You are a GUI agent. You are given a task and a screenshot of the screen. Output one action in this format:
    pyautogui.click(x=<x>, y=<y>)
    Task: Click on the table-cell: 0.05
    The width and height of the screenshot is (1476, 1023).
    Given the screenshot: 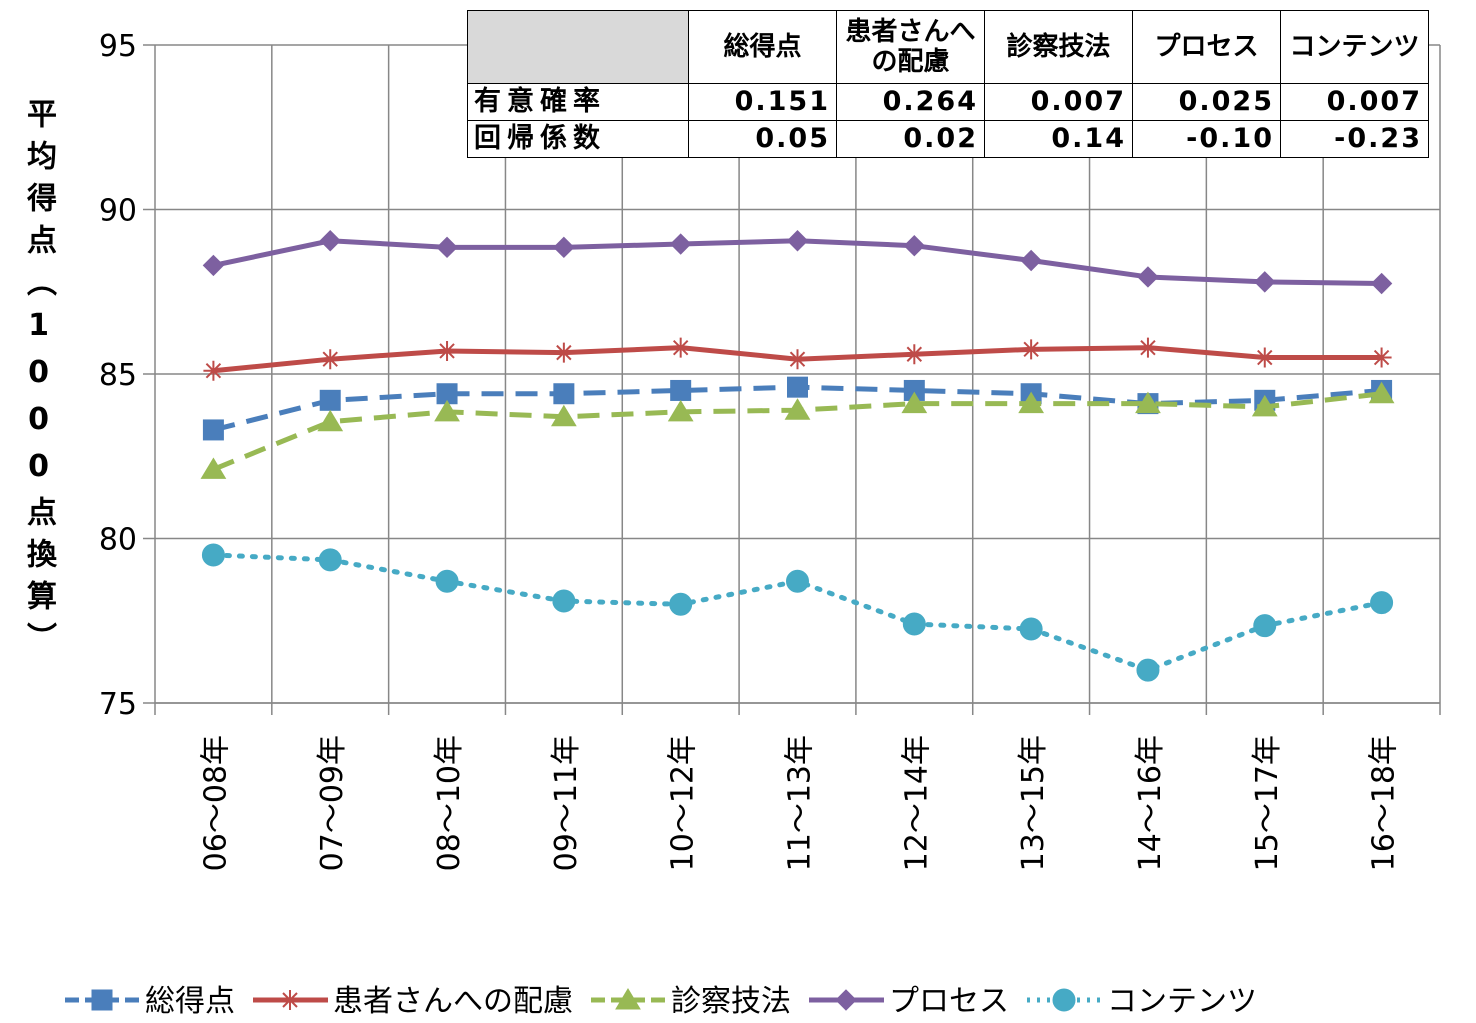 What is the action you would take?
    pyautogui.click(x=762, y=139)
    